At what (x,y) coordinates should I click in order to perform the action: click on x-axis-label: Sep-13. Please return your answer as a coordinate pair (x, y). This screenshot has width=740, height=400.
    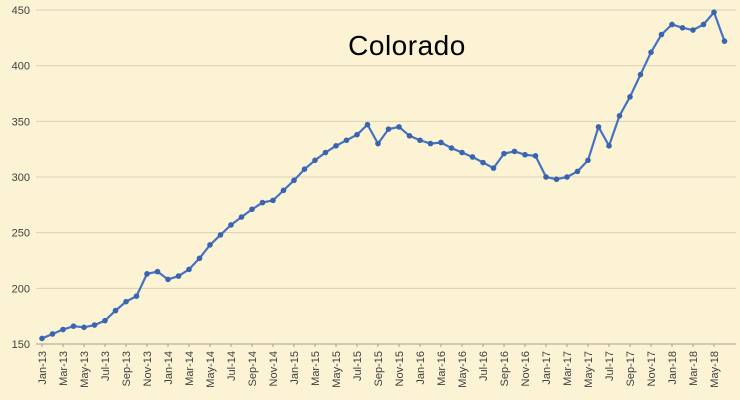
    Looking at the image, I should click on (127, 368).